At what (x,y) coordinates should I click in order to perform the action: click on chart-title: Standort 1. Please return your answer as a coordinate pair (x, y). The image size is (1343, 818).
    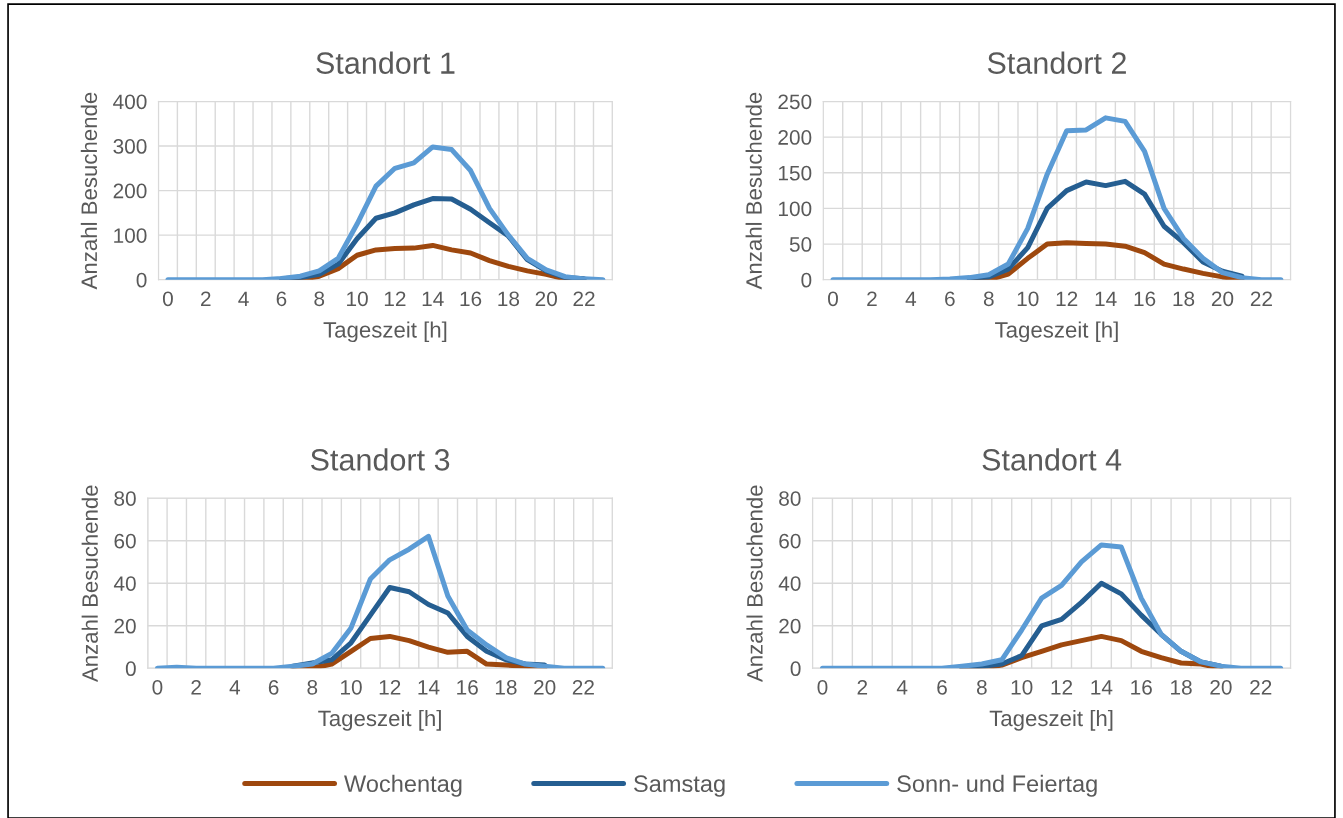
    Looking at the image, I should click on (385, 62).